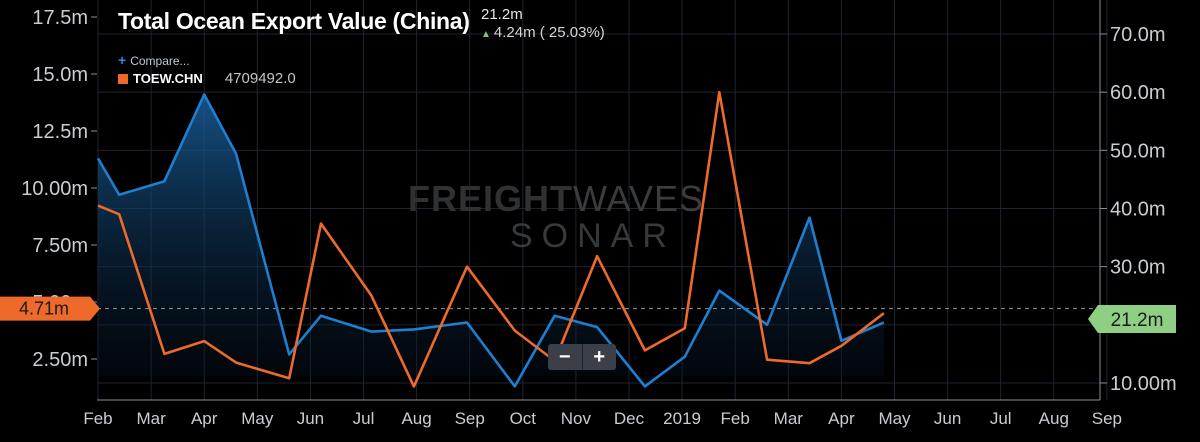  What do you see at coordinates (1138, 93) in the screenshot?
I see `right-axis-label: 60.0m` at bounding box center [1138, 93].